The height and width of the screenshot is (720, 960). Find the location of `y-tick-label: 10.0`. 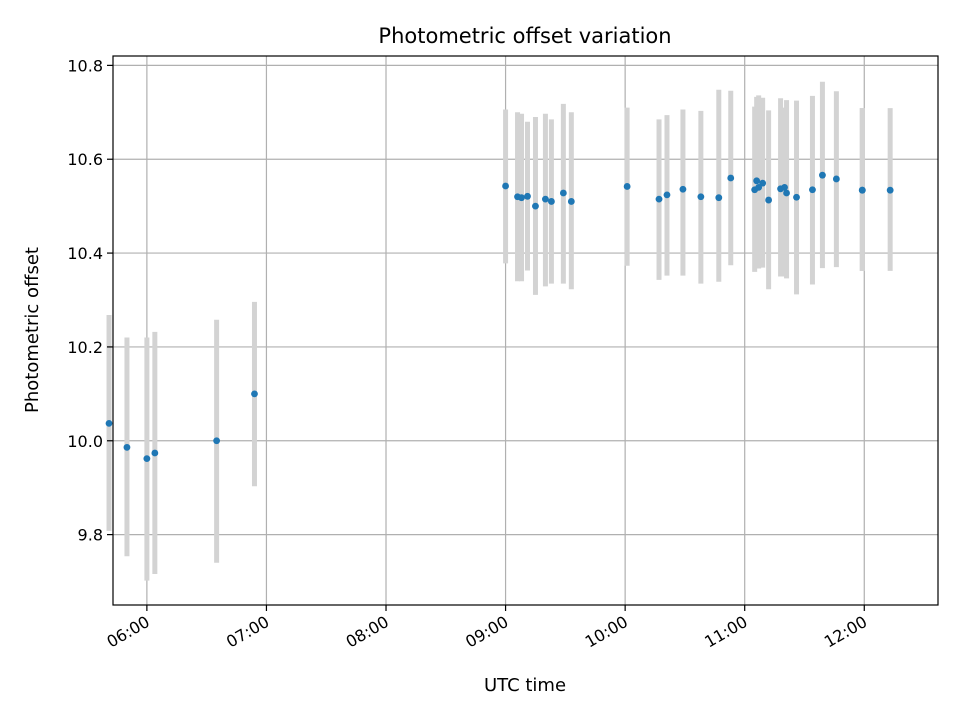

y-tick-label: 10.0 is located at coordinates (85, 441).